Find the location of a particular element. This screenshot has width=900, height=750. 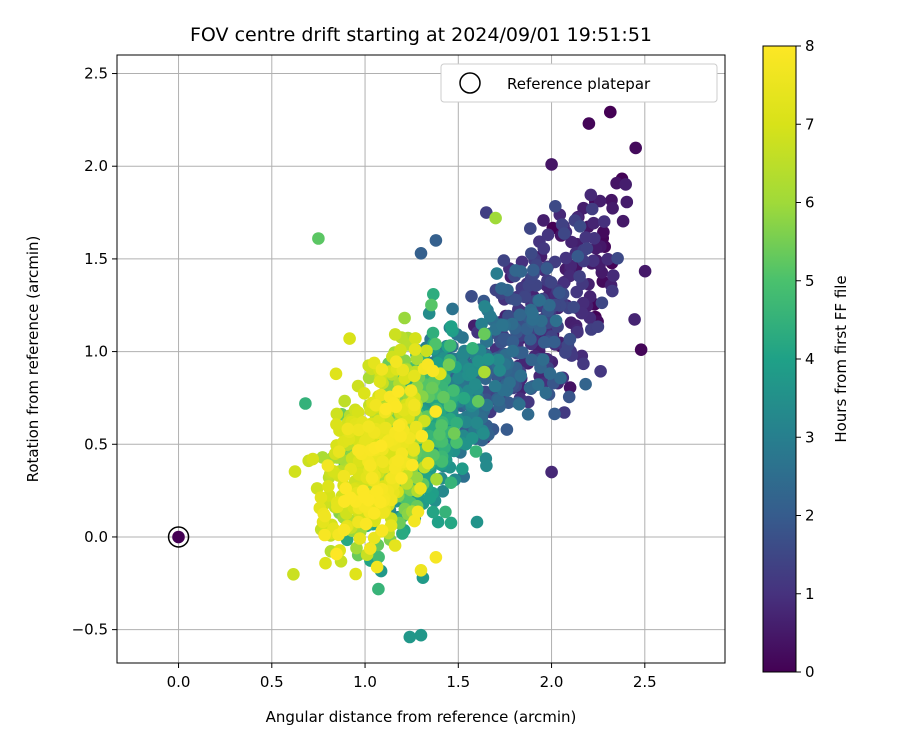

colorbar-tick-label: 7 is located at coordinates (810, 124).